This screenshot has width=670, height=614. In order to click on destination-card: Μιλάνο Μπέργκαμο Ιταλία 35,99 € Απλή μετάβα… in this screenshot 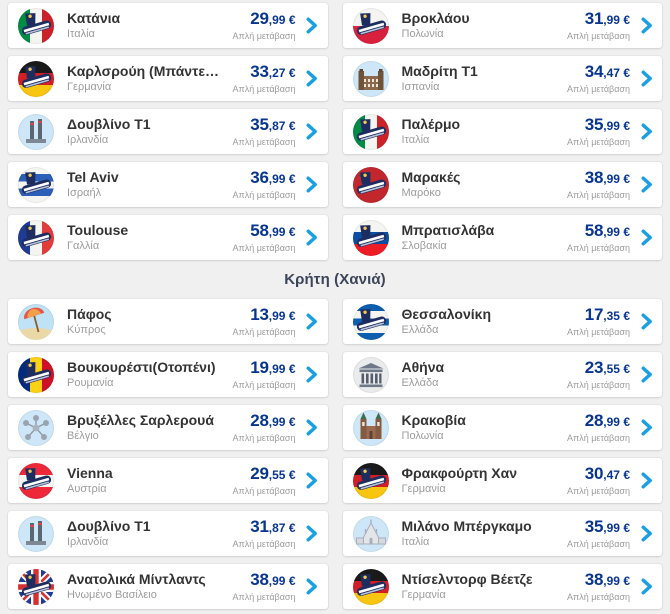, I will do `click(502, 533)`.